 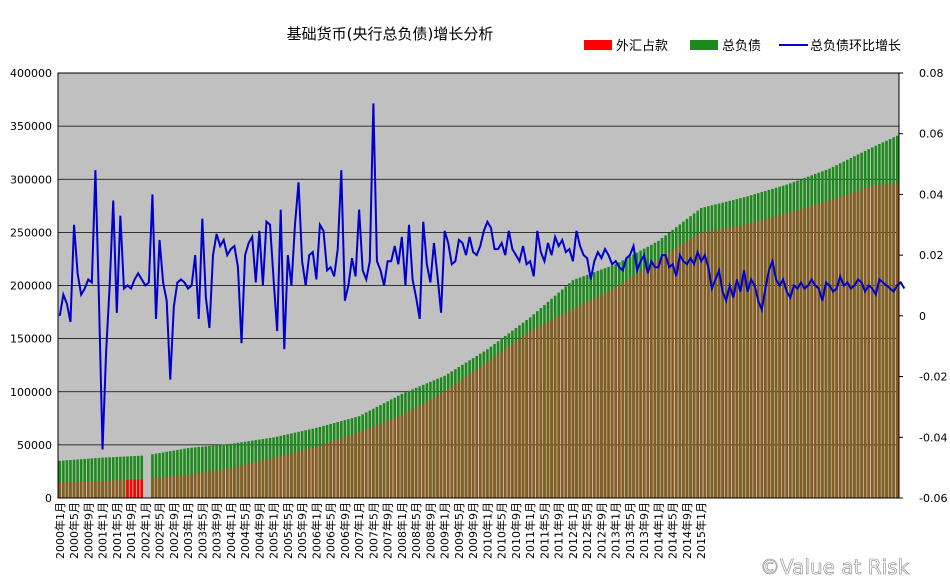 I want to click on y-left-tick-label: 400000, so click(x=31, y=73).